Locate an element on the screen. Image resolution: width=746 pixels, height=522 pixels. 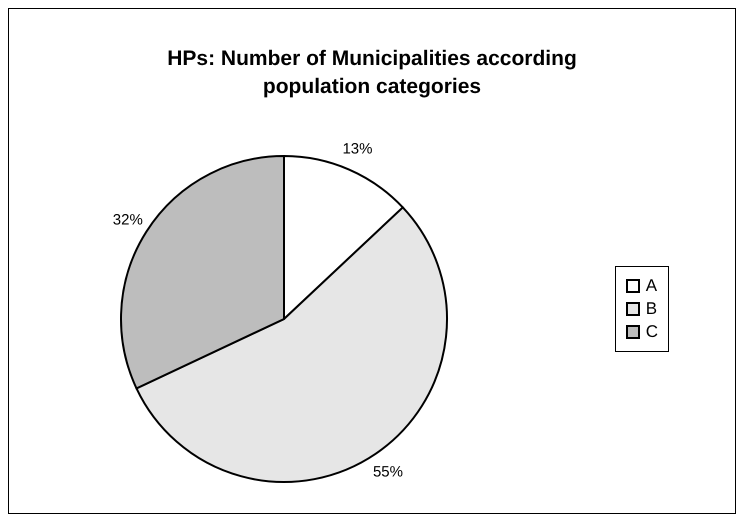
data-label: 13% is located at coordinates (357, 149).